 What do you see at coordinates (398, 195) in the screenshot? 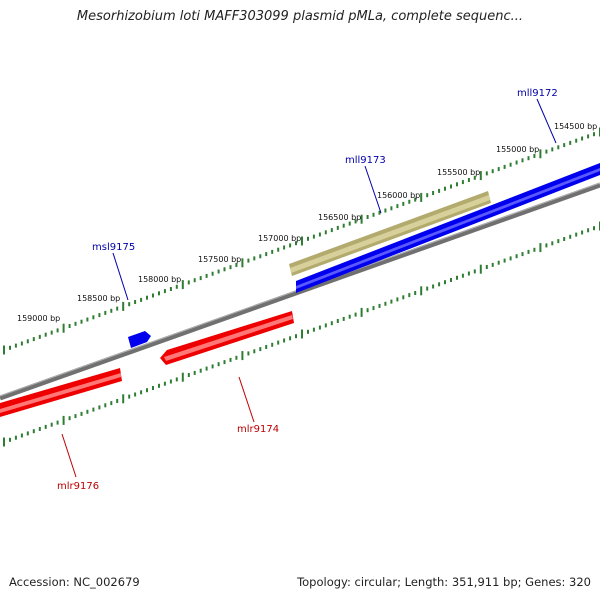
I see `scale-label-156000: 156000 bp` at bounding box center [398, 195].